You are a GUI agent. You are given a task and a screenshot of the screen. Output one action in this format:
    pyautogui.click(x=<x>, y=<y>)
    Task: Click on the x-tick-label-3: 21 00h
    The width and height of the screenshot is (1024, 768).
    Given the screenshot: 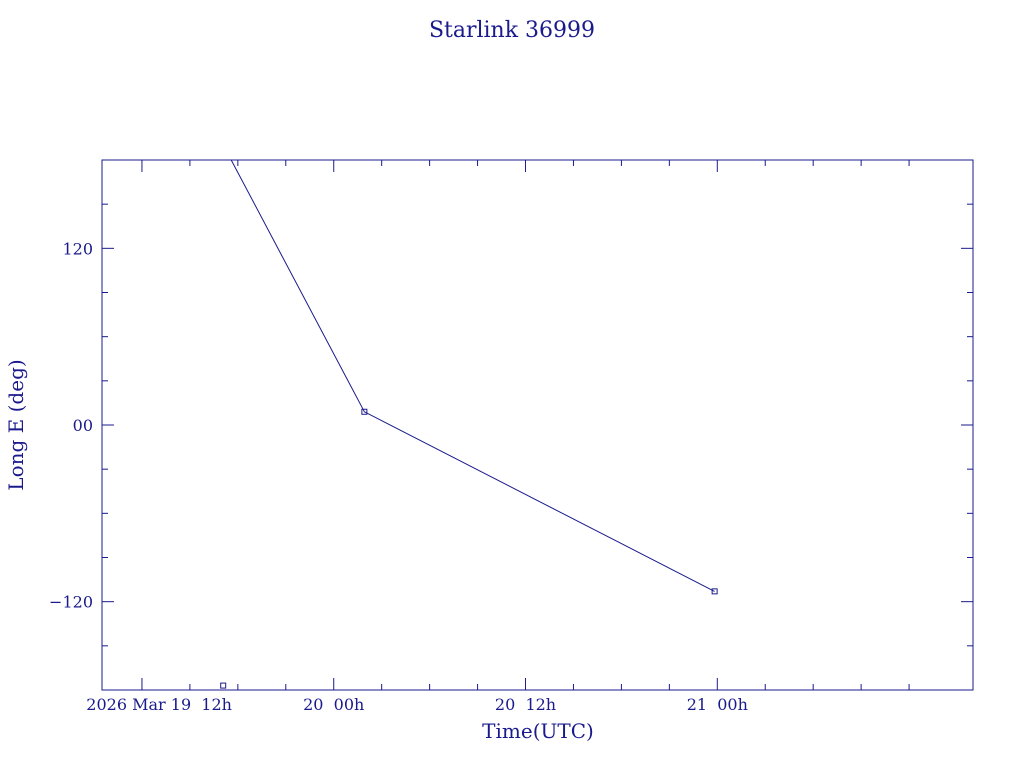 What is the action you would take?
    pyautogui.click(x=717, y=704)
    